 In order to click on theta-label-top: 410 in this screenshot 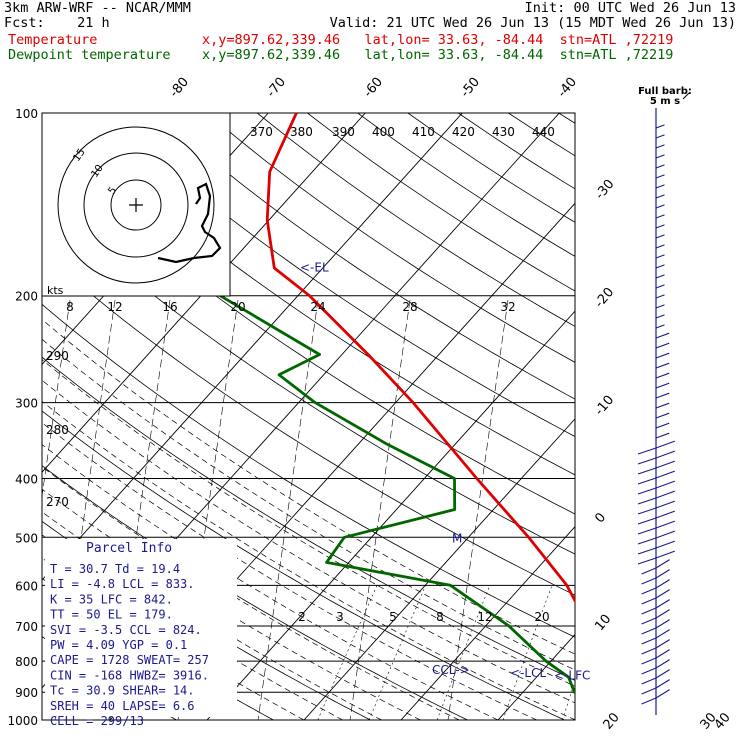, I will do `click(423, 132)`.